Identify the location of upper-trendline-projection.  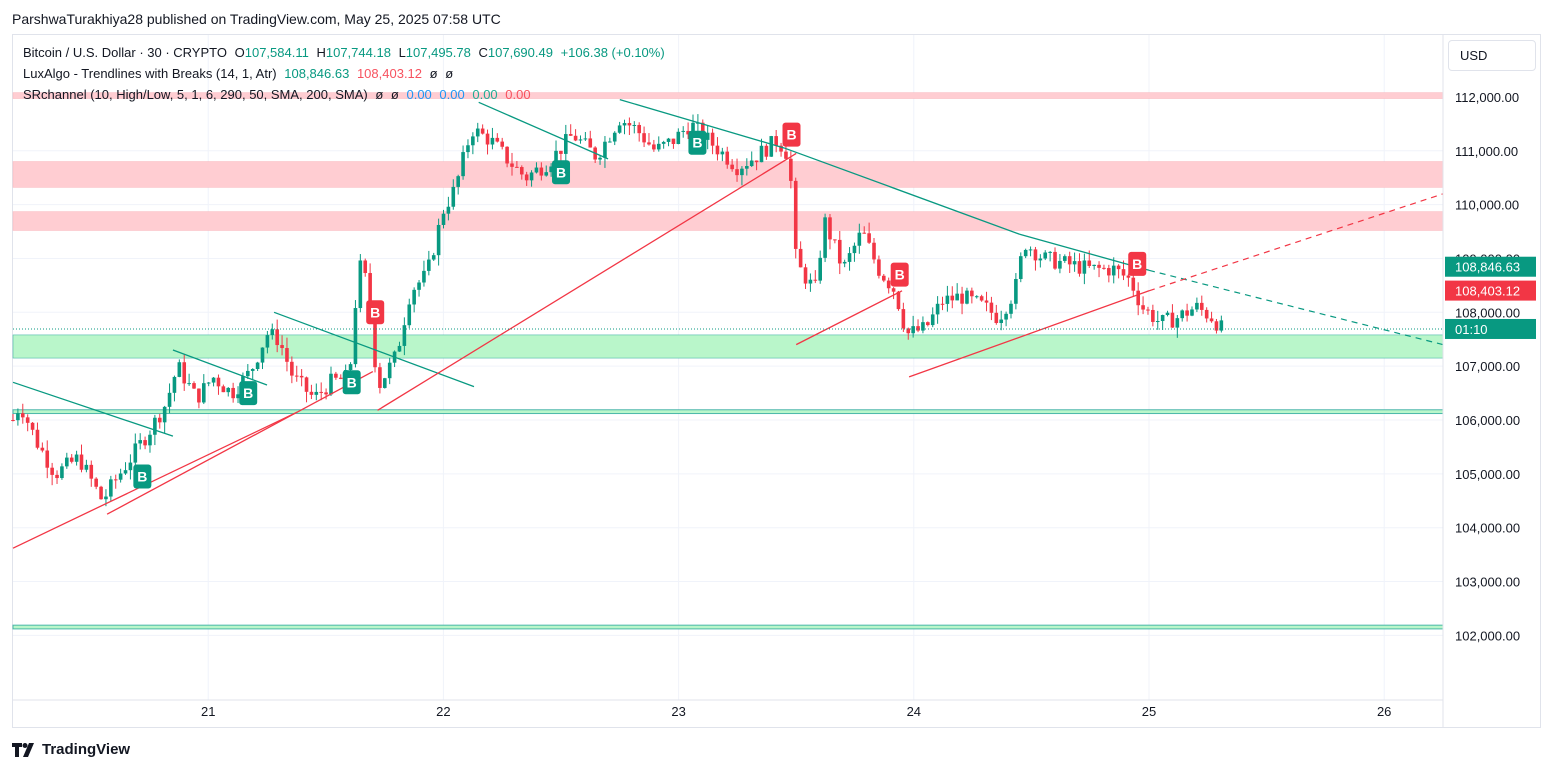
(1296, 307).